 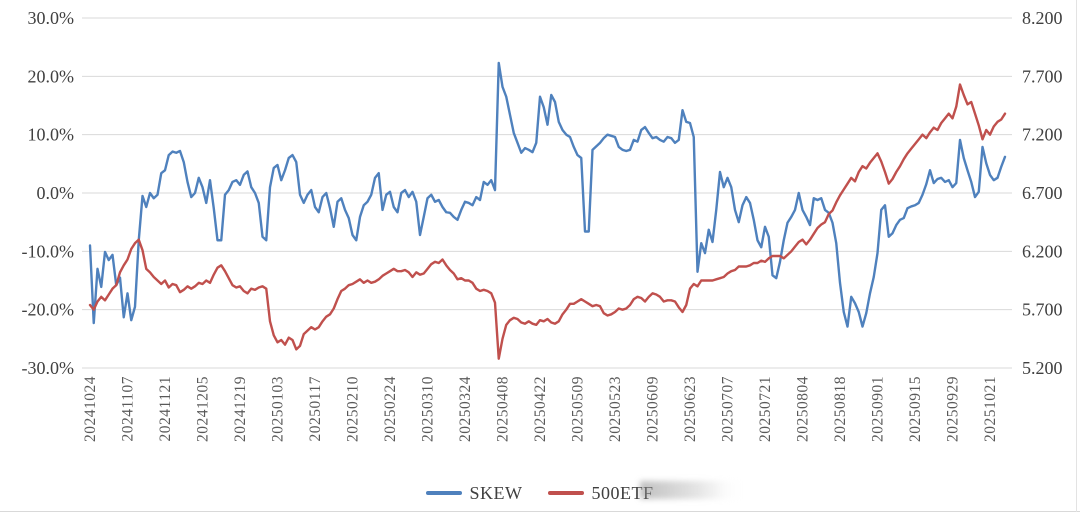 I want to click on x-axis-label: 20250901, so click(x=878, y=409).